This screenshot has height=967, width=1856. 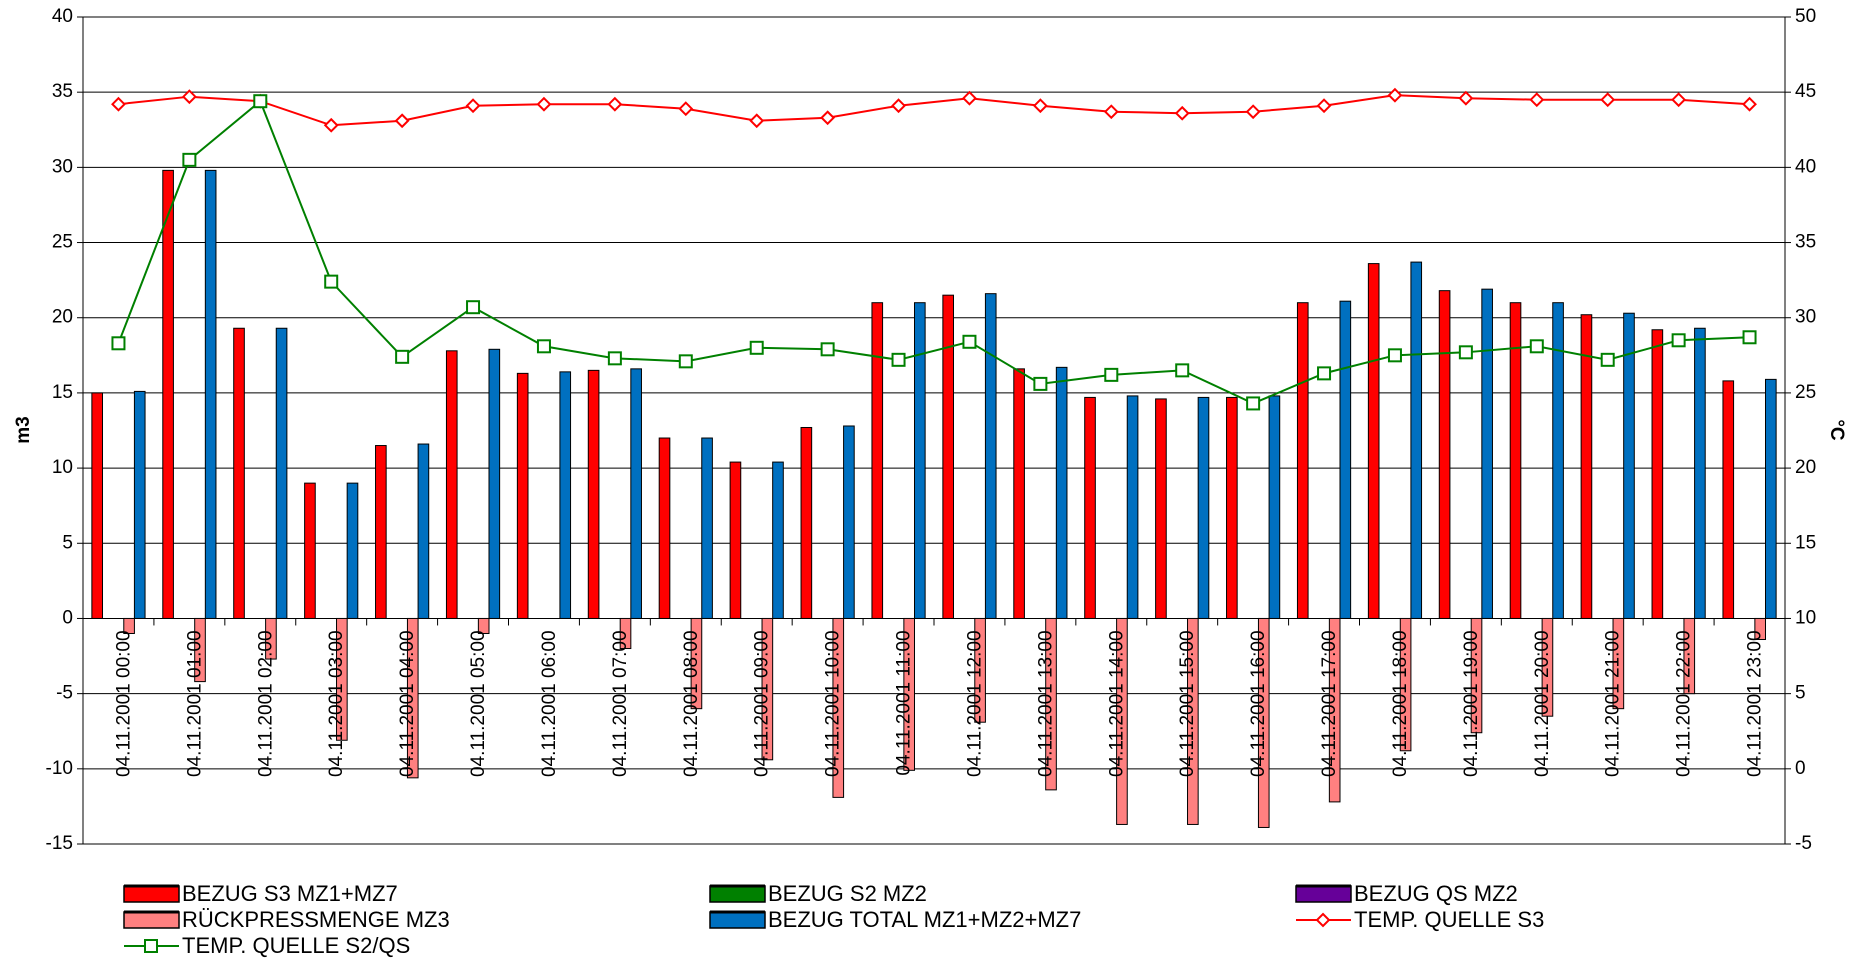 I want to click on x-tick-label: 04.11.2001 05:00, so click(x=478, y=703).